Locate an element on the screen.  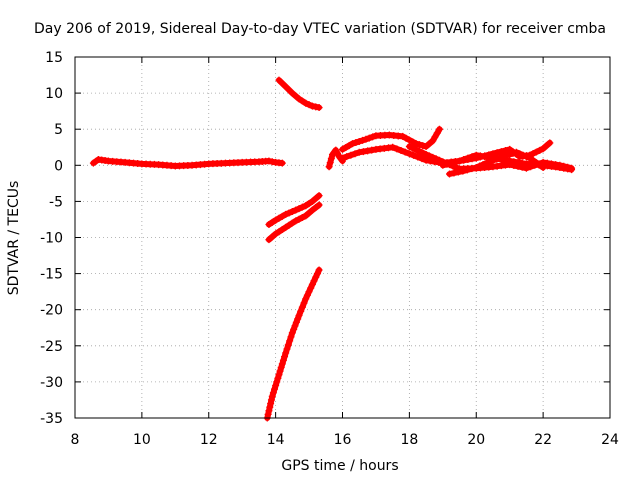
y-tick-label: -15 is located at coordinates (51, 275).